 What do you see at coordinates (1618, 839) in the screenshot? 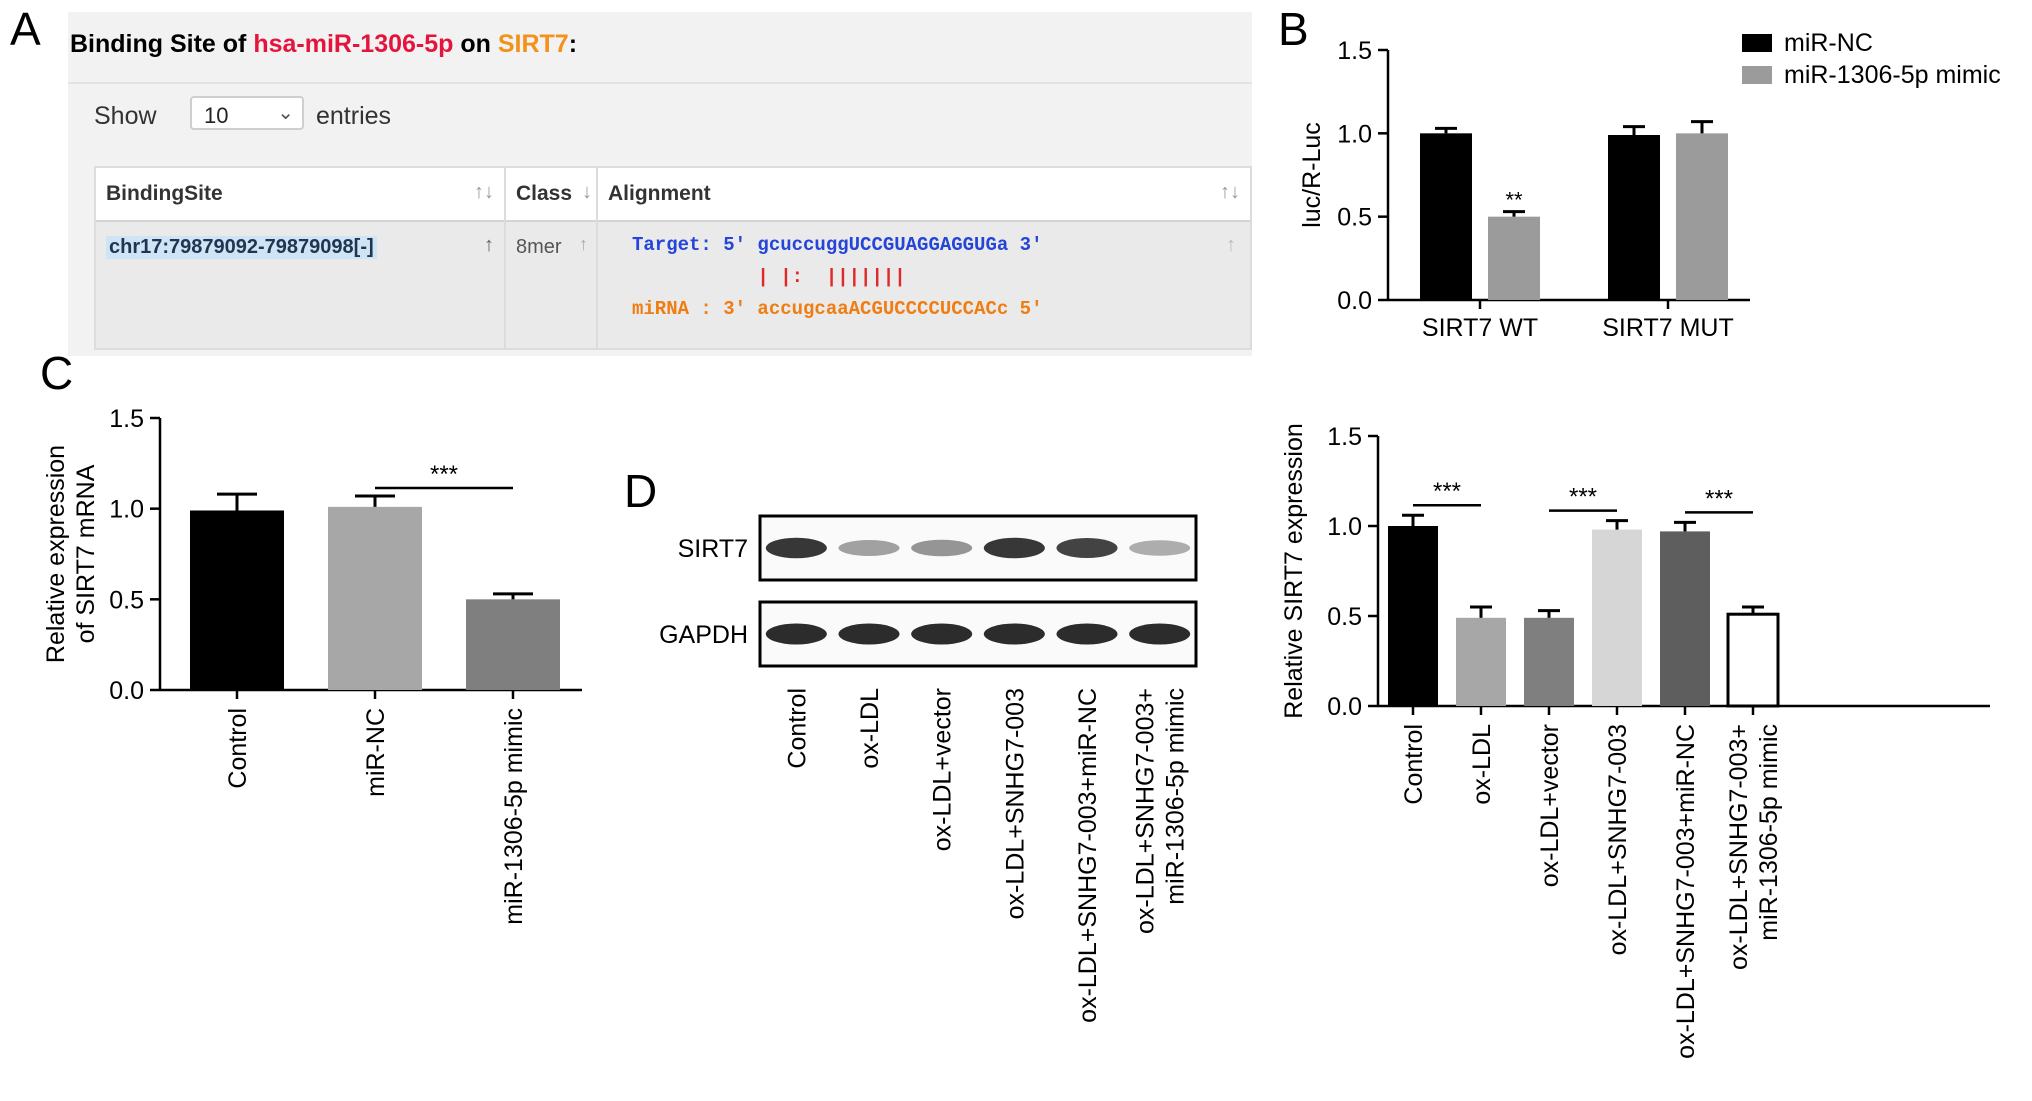
I see `x-tick-label: ox-LDL+SNHG7-003` at bounding box center [1618, 839].